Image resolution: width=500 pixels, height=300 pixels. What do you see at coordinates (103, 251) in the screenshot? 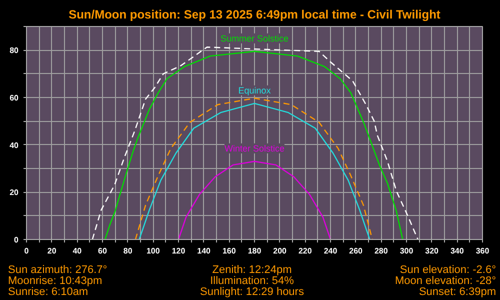
I see `x-tick-label: 60` at bounding box center [103, 251].